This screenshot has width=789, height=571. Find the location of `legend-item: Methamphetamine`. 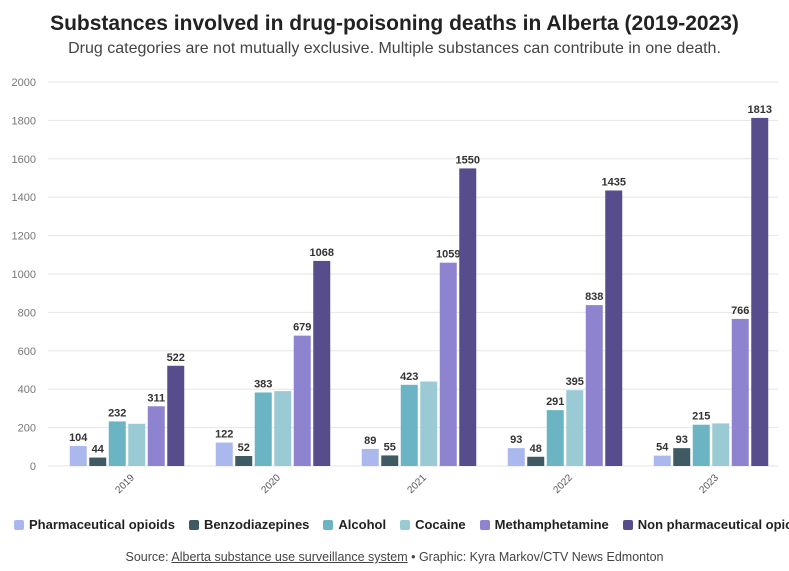

legend-item: Methamphetamine is located at coordinates (544, 524).